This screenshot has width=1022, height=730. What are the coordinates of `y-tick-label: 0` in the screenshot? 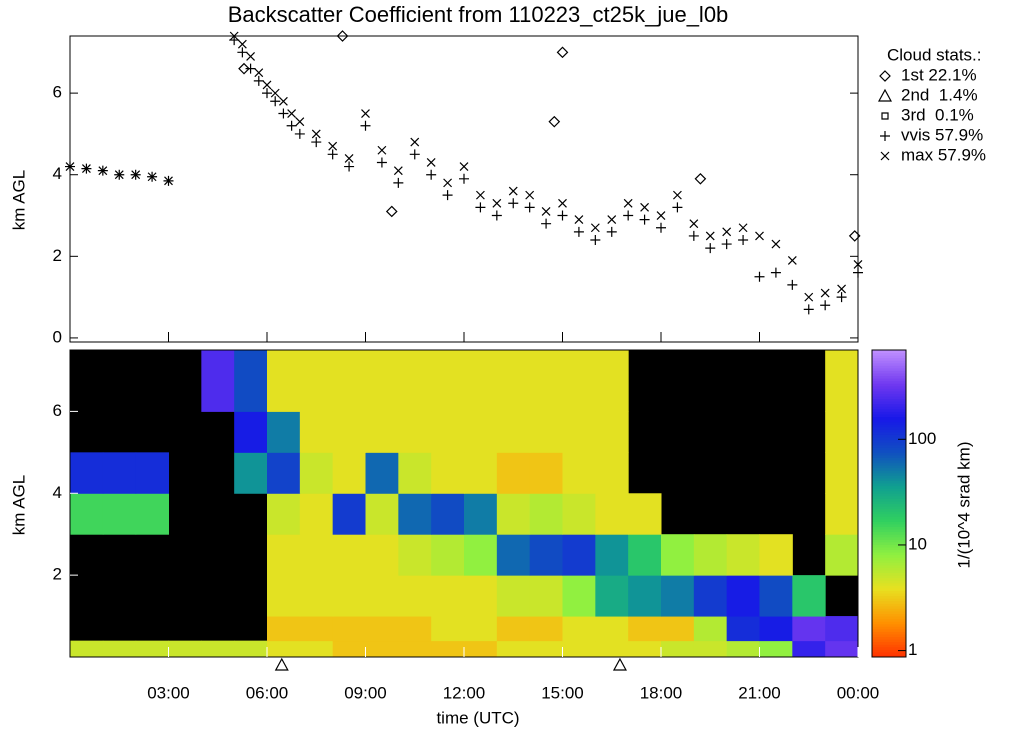 It's located at (57, 336).